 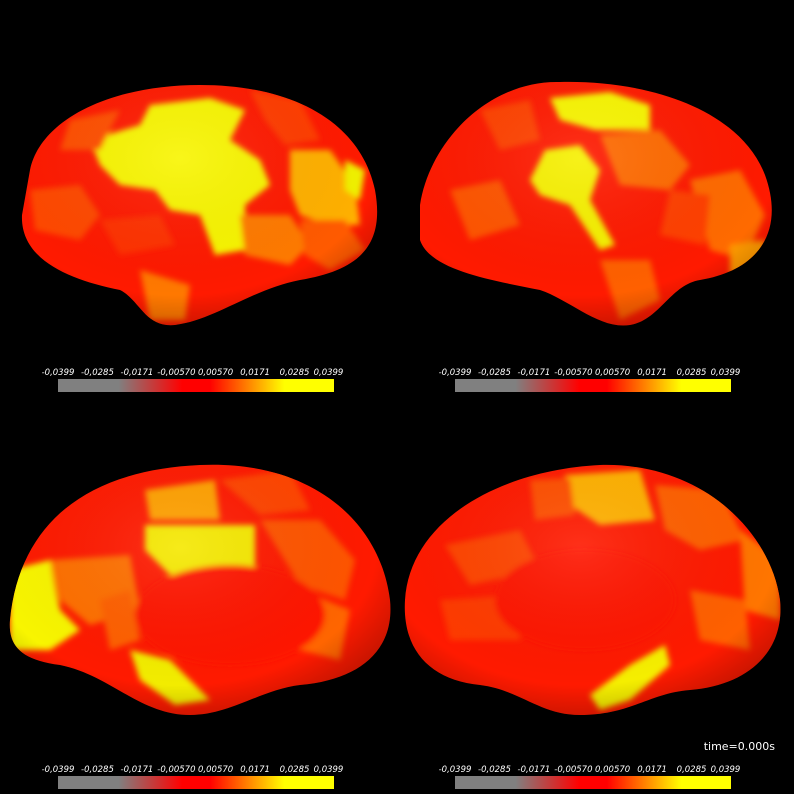 I want to click on time-label: time=0.000s, so click(x=739, y=746).